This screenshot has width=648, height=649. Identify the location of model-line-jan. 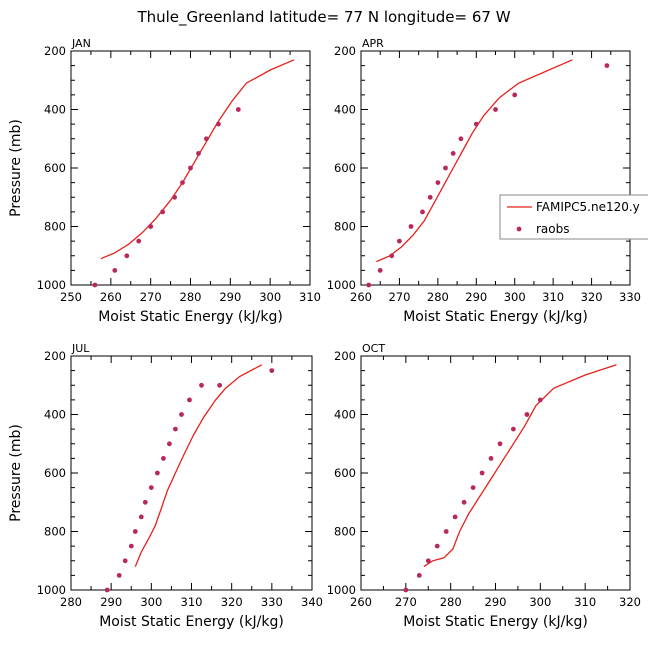
(197, 159).